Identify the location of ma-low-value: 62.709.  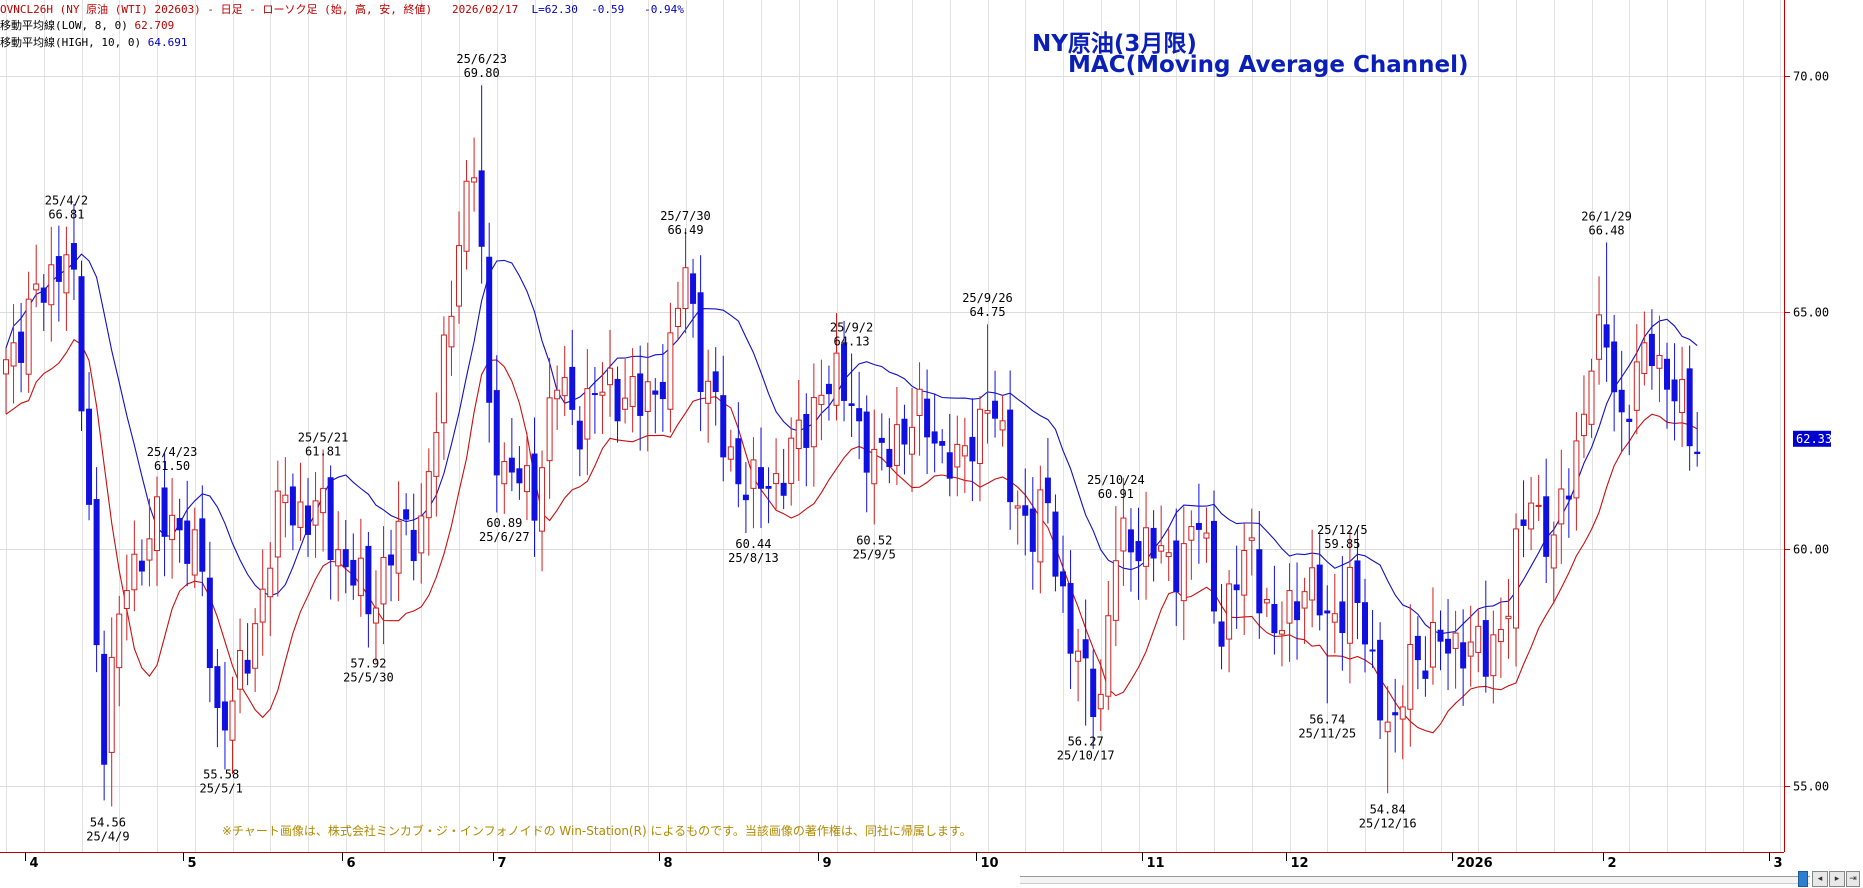
(154, 25).